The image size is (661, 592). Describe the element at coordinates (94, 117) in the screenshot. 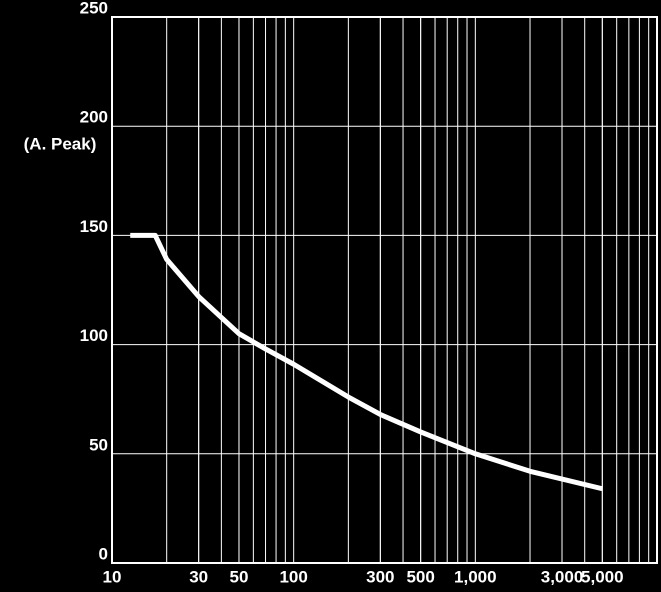

I see `y-tick-label: 200` at that location.